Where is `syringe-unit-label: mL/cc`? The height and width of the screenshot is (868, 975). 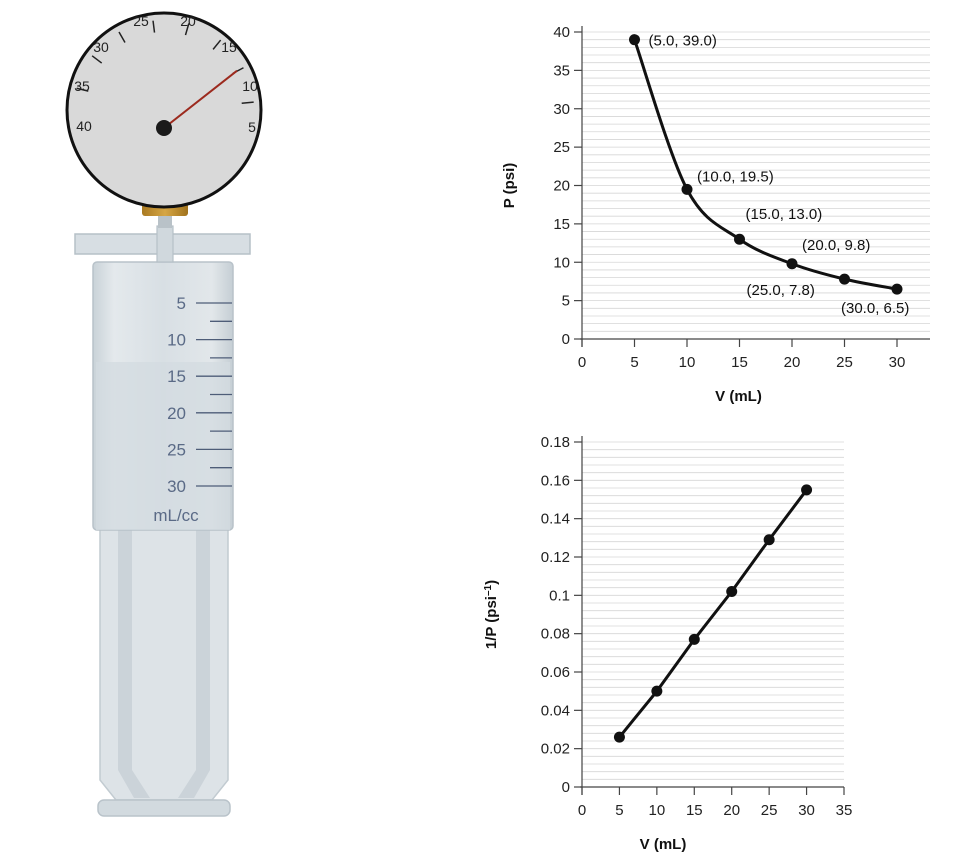 syringe-unit-label: mL/cc is located at coordinates (176, 515).